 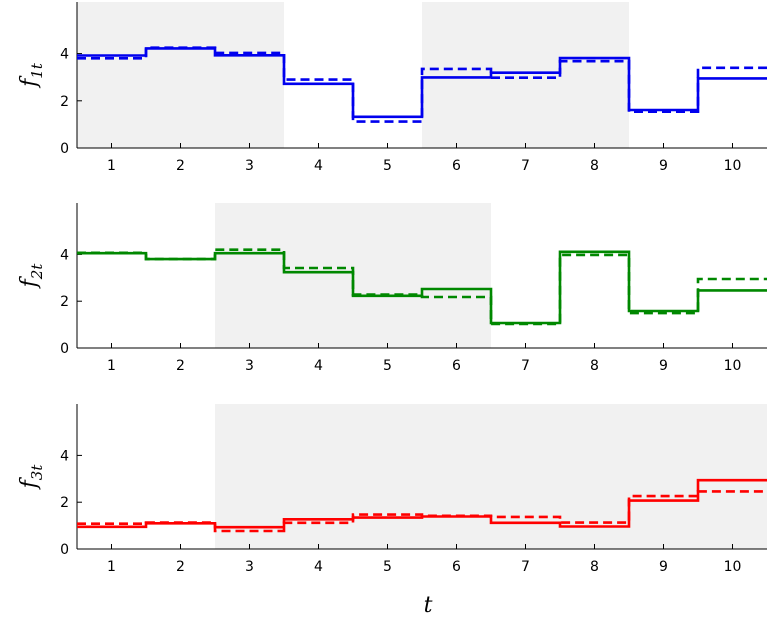 What do you see at coordinates (31, 75) in the screenshot?
I see `y-axis-label: f1t` at bounding box center [31, 75].